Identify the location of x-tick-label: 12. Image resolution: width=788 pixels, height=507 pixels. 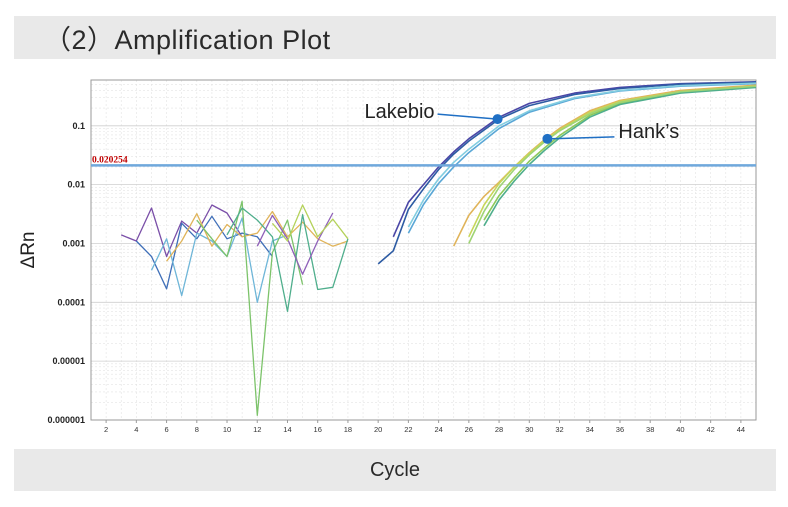
(257, 429).